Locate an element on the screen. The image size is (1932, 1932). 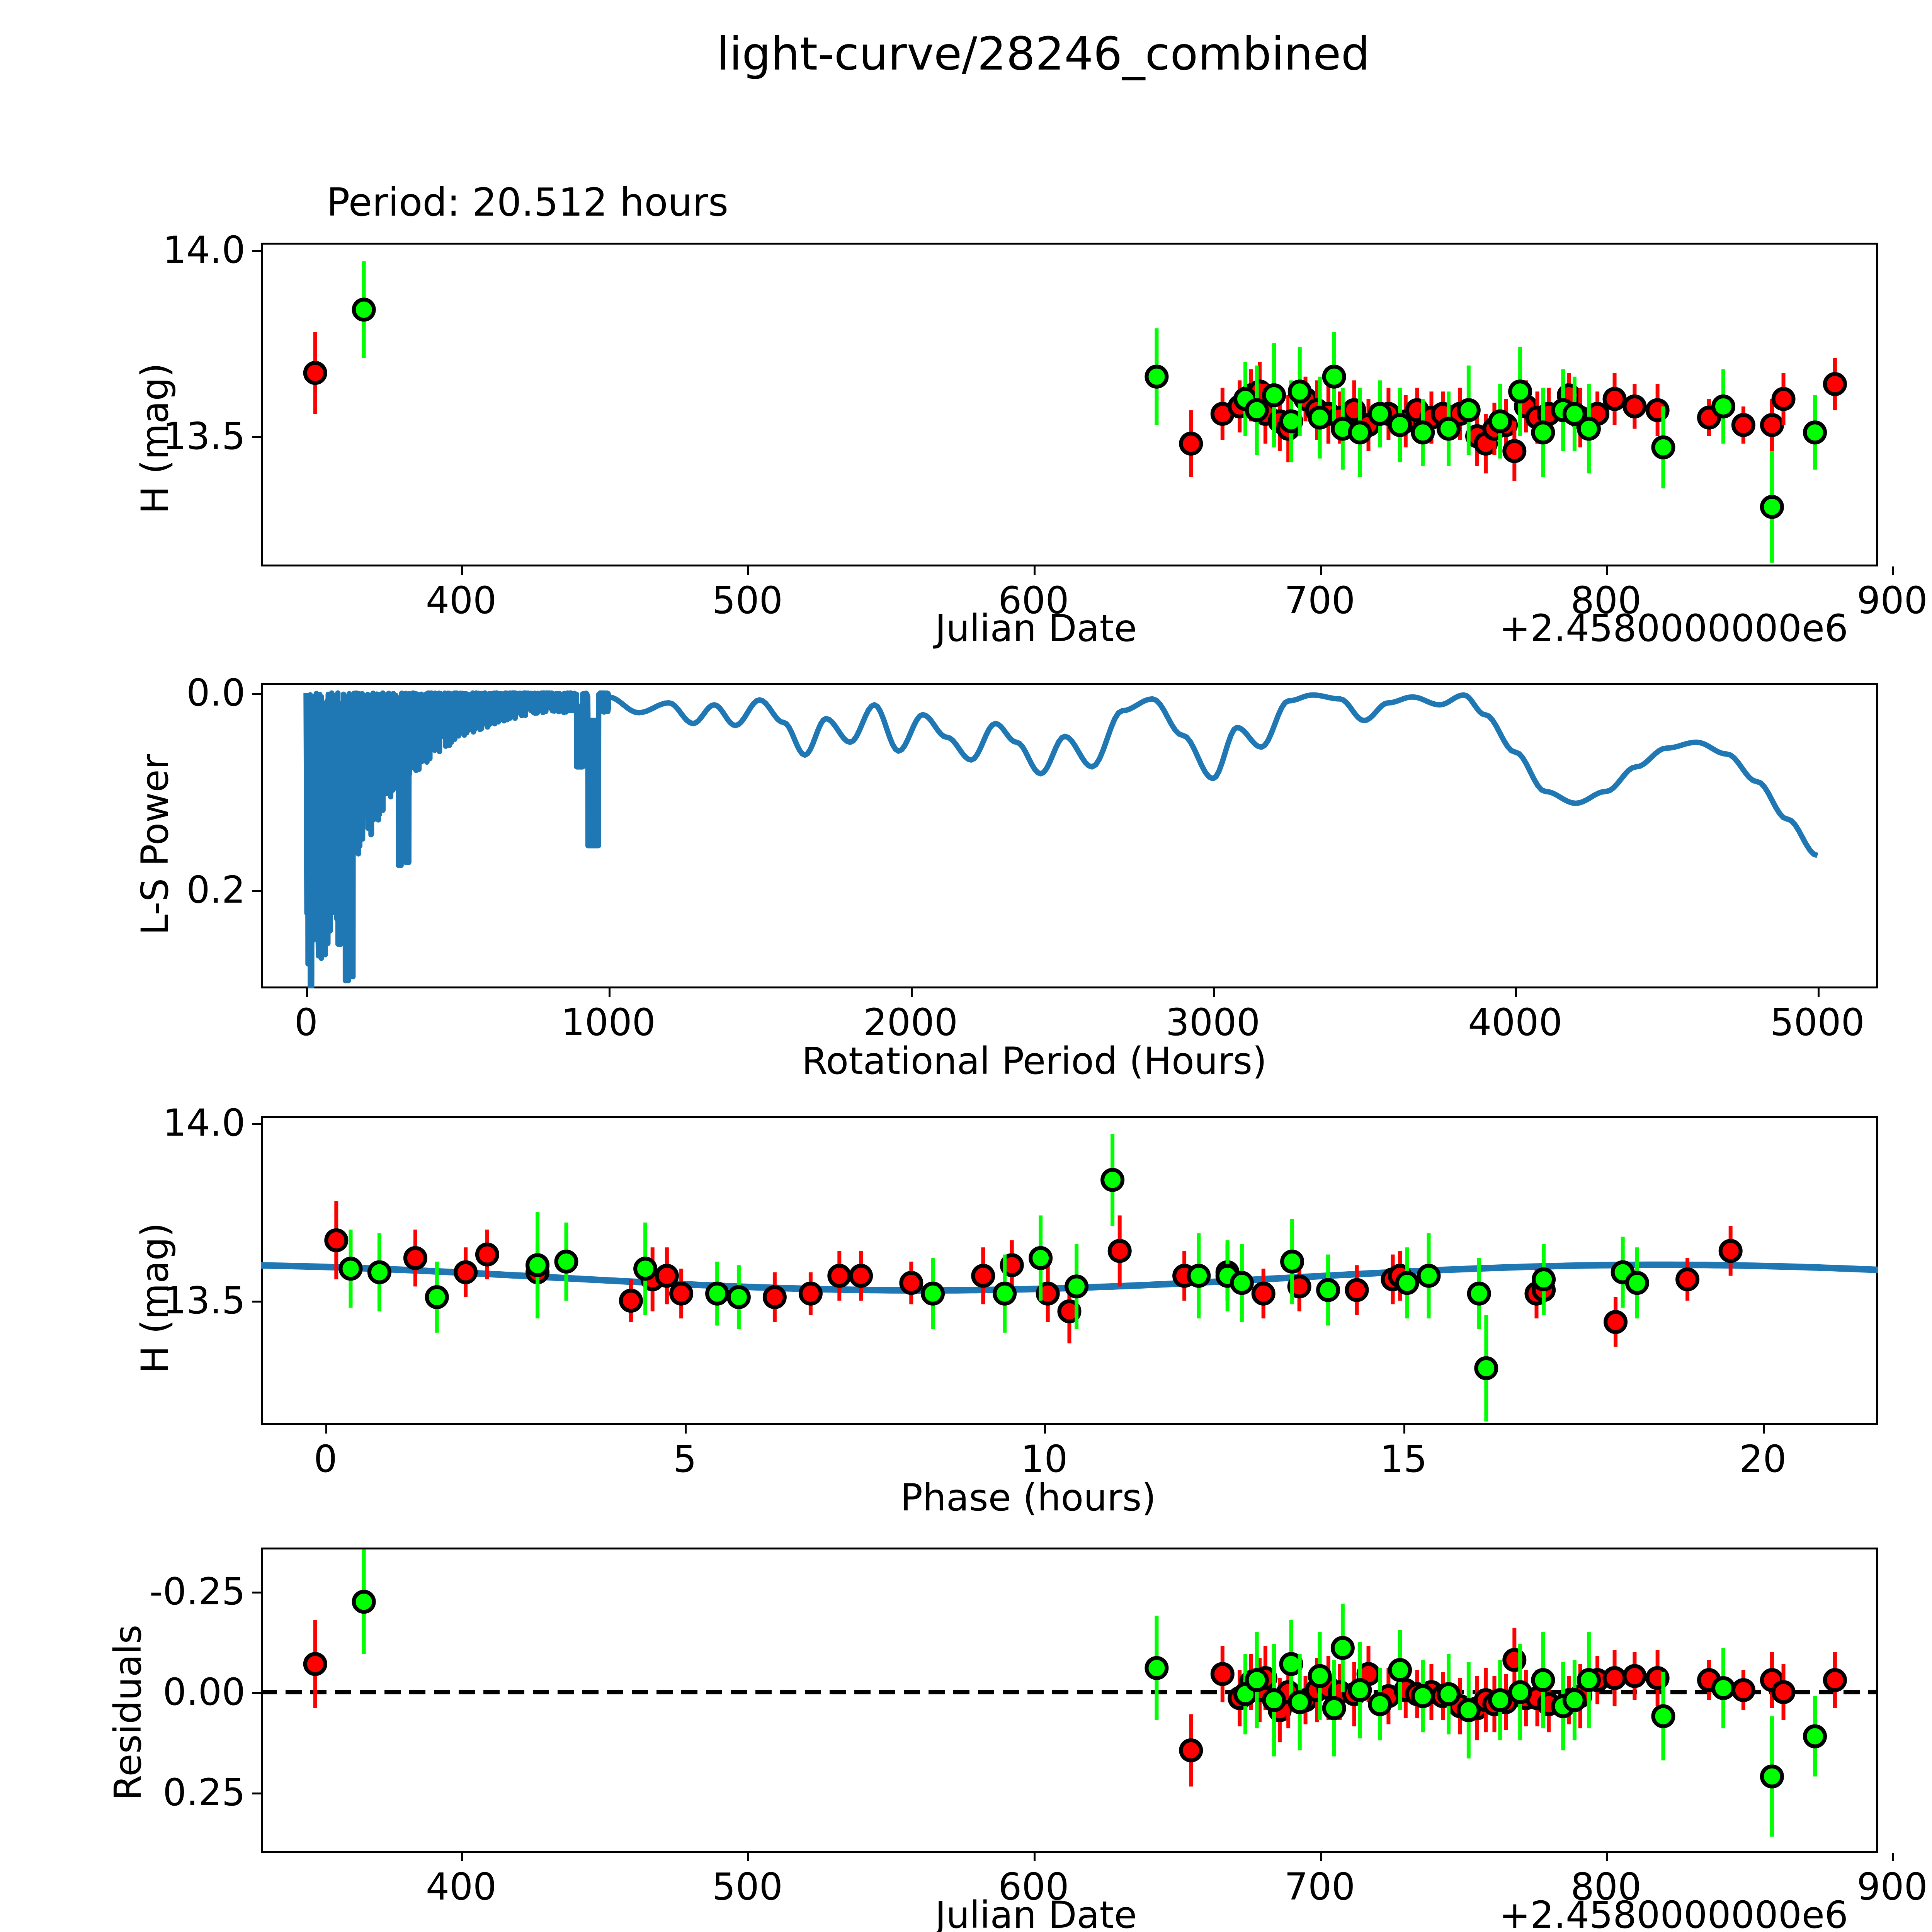
panel1-ytick-1: 13.5 is located at coordinates (204, 436).